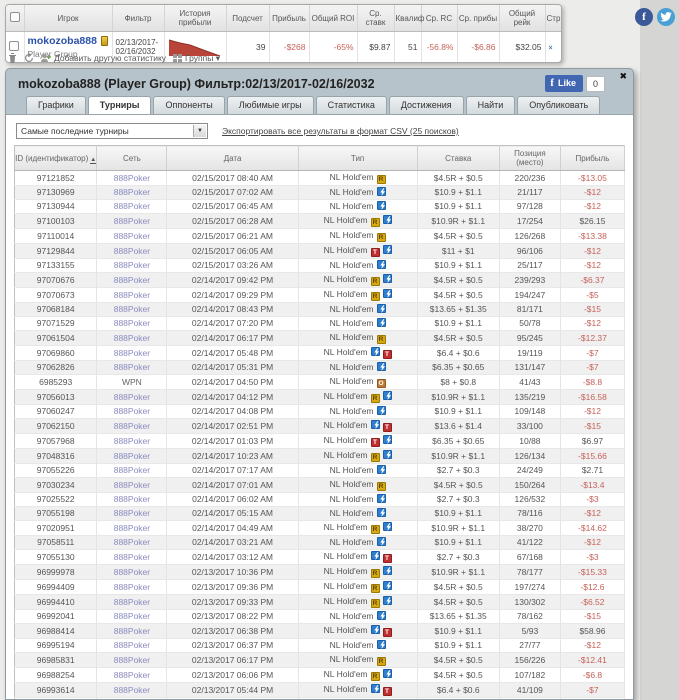 This screenshot has height=700, width=679. What do you see at coordinates (478, 18) in the screenshot?
I see `stats-header: Ср. прибы` at bounding box center [478, 18].